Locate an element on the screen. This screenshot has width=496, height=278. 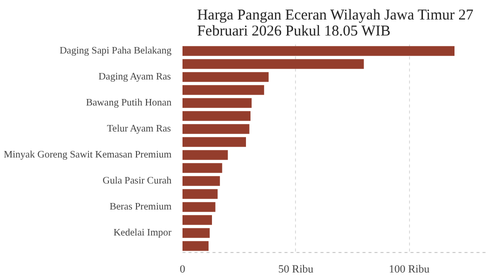
y-tick-label: Telur Ayam Ras is located at coordinates (139, 129).